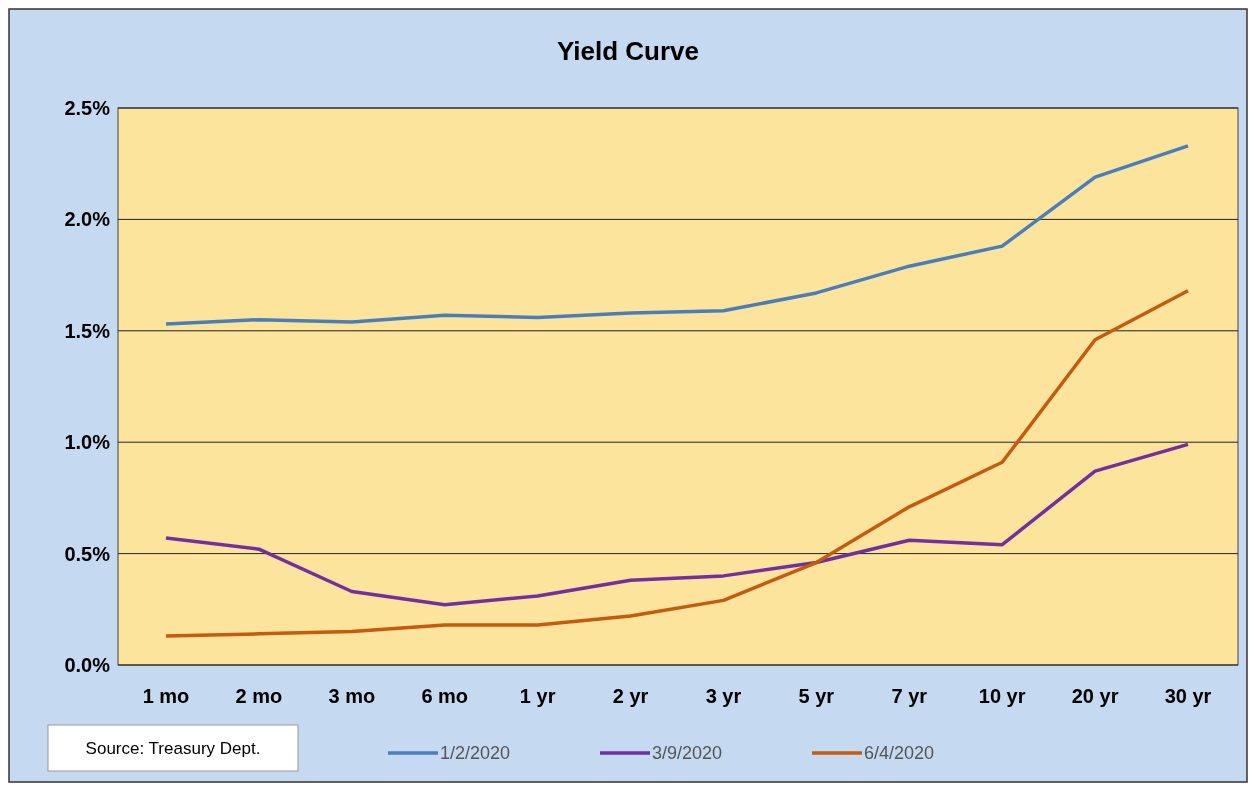 This screenshot has height=789, width=1250. What do you see at coordinates (1188, 696) in the screenshot?
I see `x-tick-label: 30 yr` at bounding box center [1188, 696].